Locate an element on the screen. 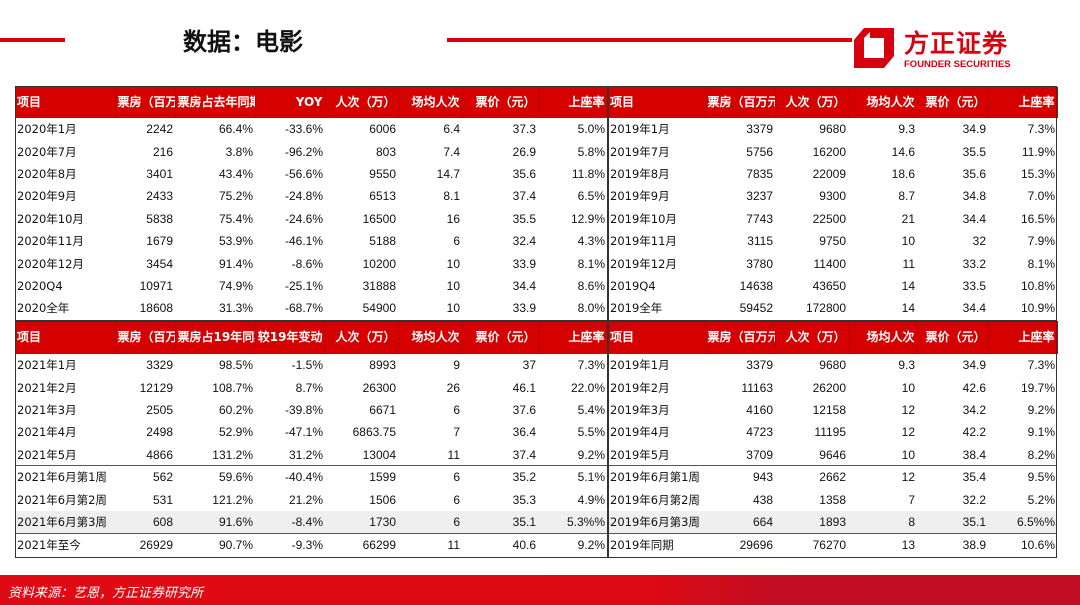  table-cell: 34.8 is located at coordinates (974, 196).